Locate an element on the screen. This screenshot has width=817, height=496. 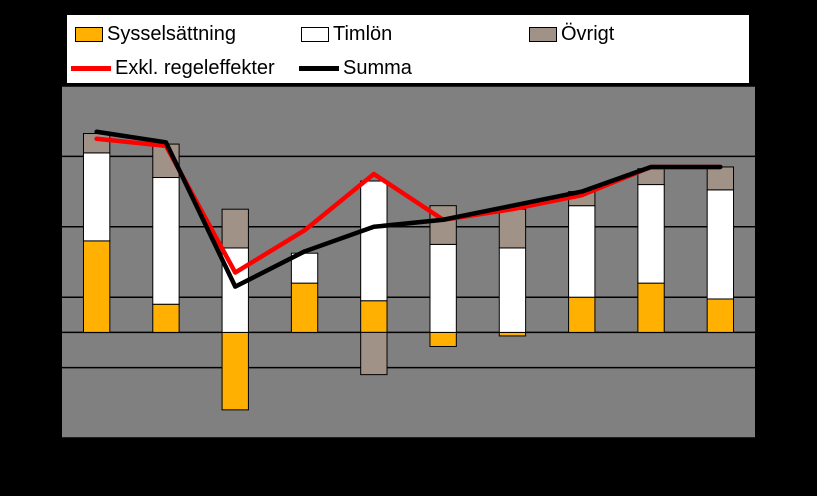
legend-swatch-timlon is located at coordinates (315, 34).